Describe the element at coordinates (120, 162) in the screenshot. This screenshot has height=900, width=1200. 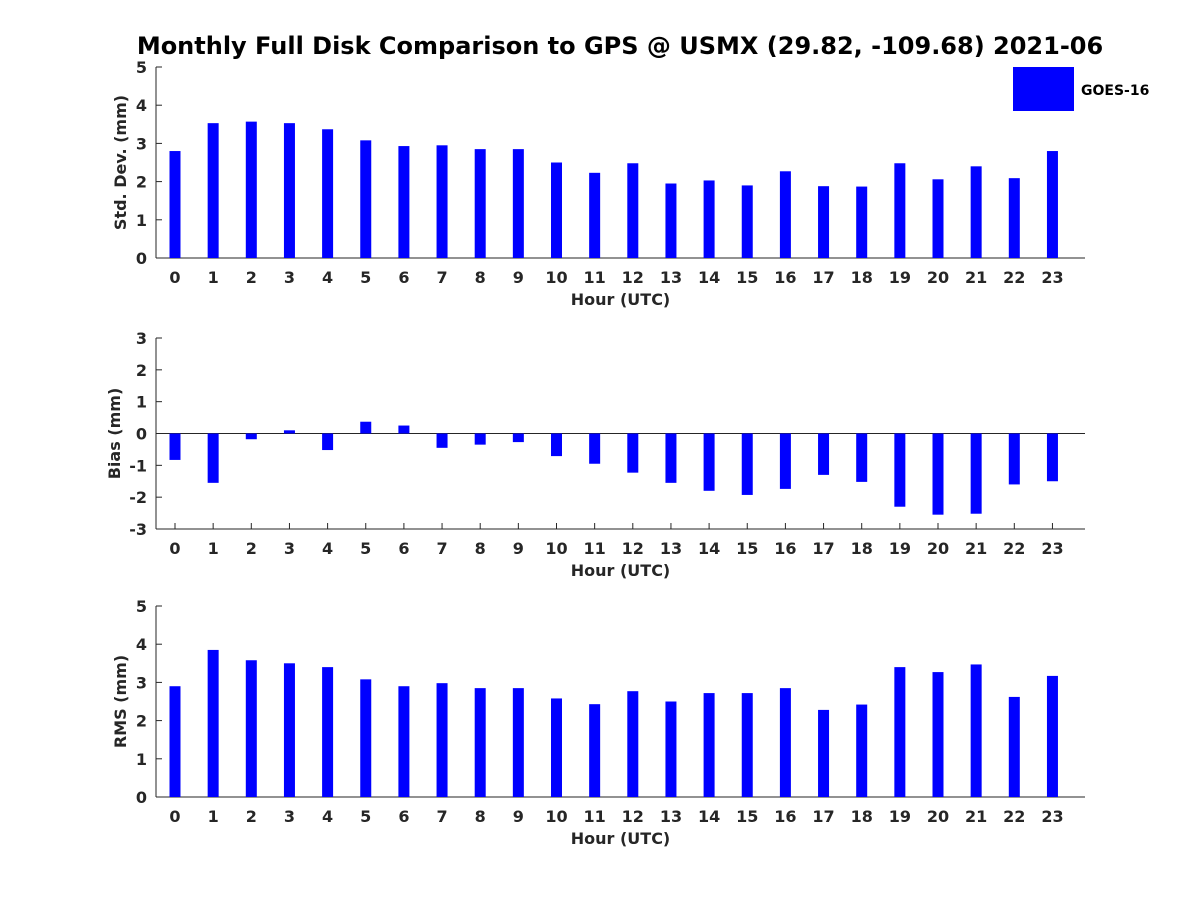
I see `y-axis-label: Std. Dev. (mm)` at that location.